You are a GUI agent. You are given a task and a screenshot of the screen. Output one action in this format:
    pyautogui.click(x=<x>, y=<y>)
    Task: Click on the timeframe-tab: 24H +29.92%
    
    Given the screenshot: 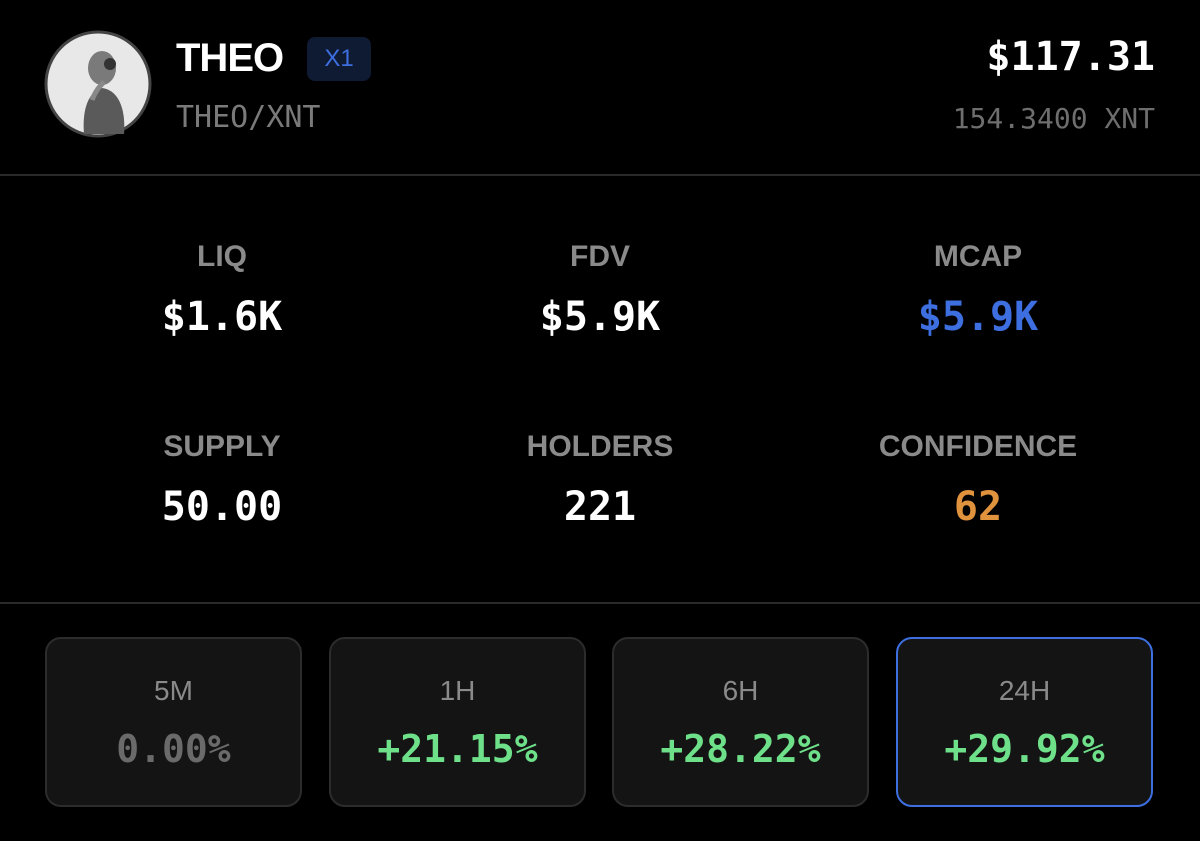 What is the action you would take?
    pyautogui.click(x=1024, y=722)
    